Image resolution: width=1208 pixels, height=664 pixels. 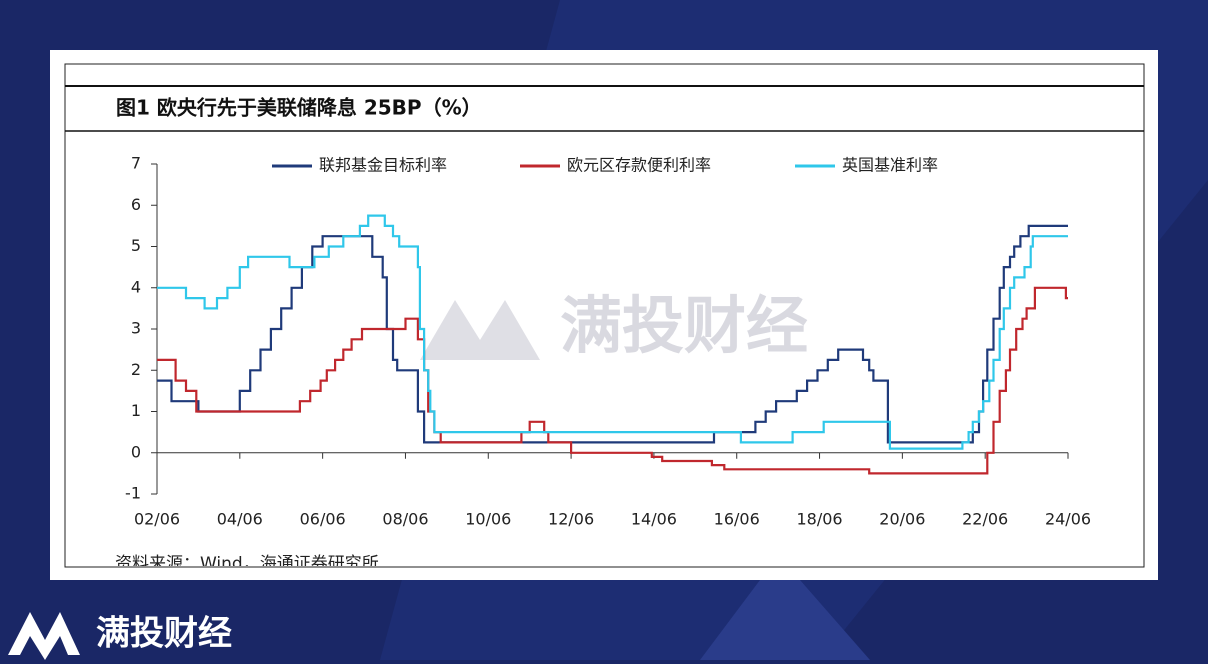 I want to click on legend-label: 欧元区存款便利利率, so click(x=639, y=165).